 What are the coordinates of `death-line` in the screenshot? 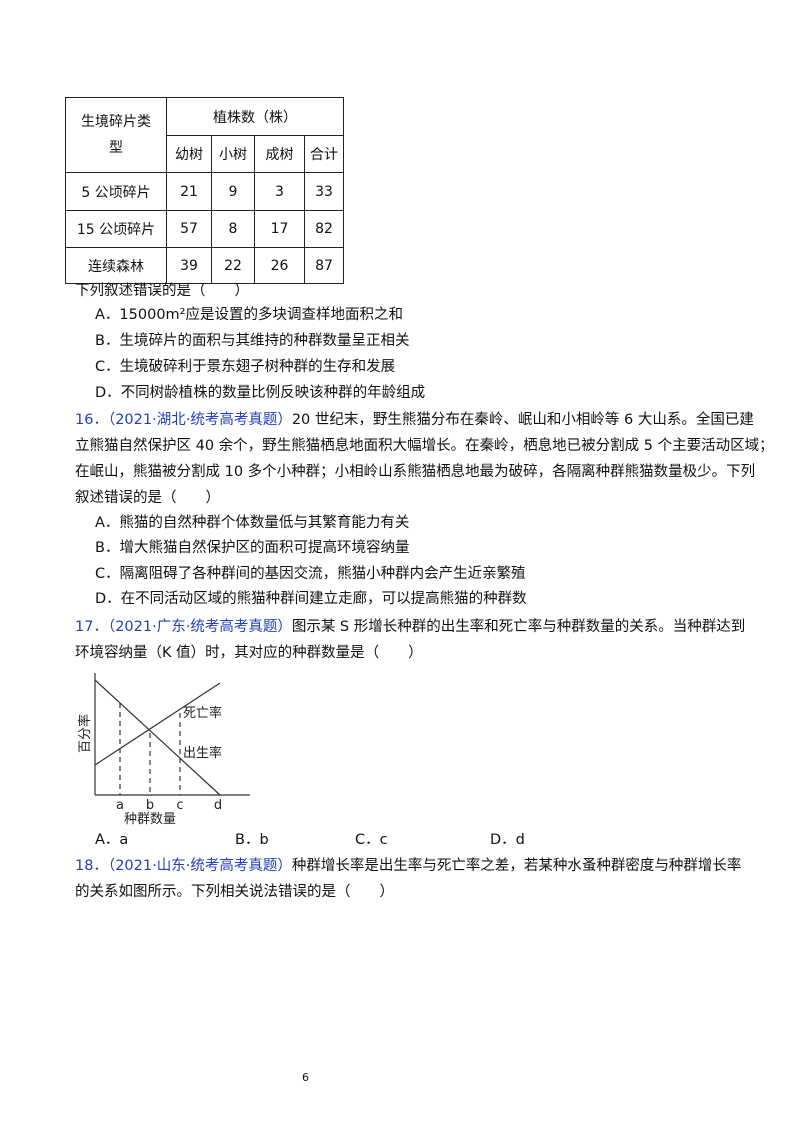 It's located at (157, 724).